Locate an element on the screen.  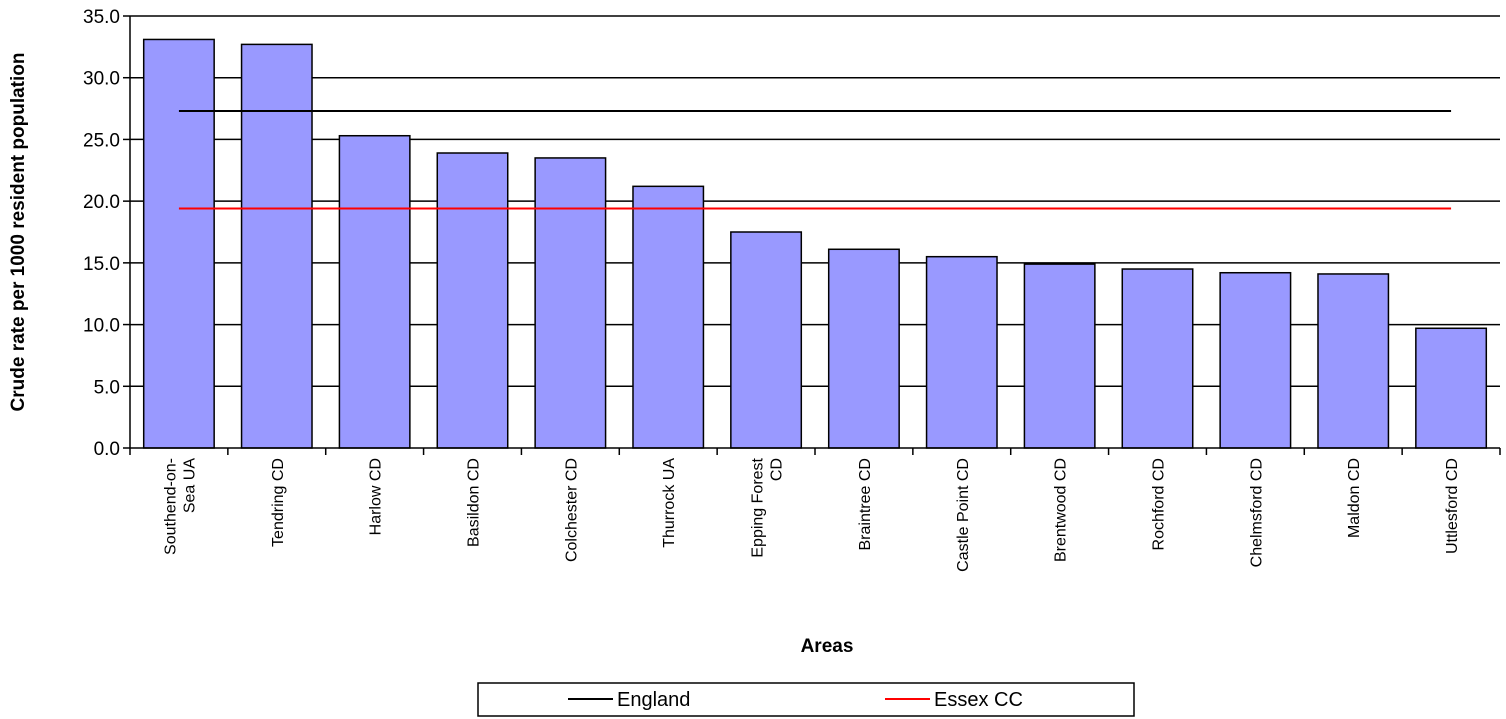
x-category-label: Southend-on- Sea UA is located at coordinates (180, 506).